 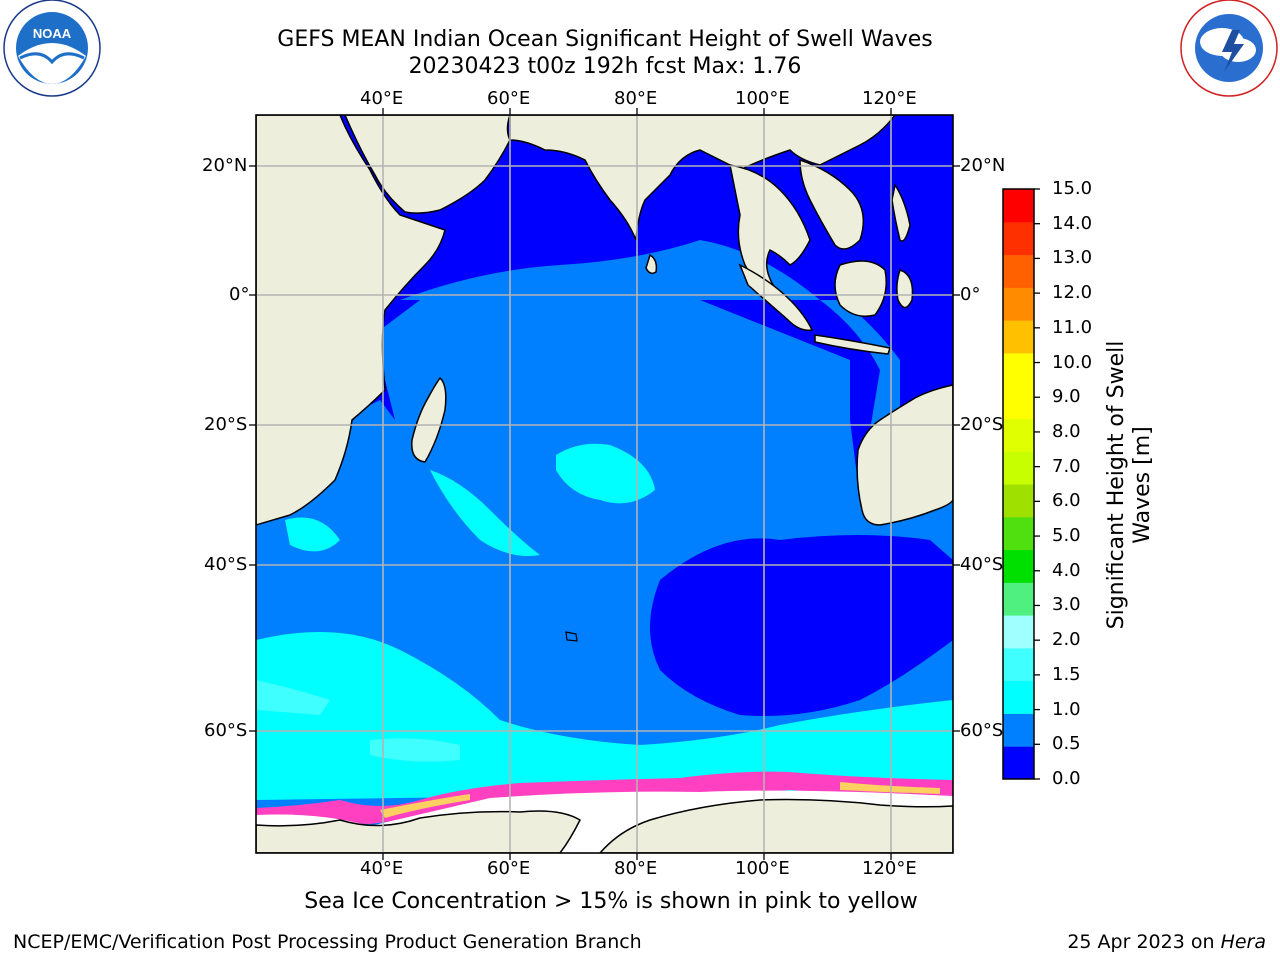 What do you see at coordinates (901, 212) in the screenshot?
I see `philippines-land` at bounding box center [901, 212].